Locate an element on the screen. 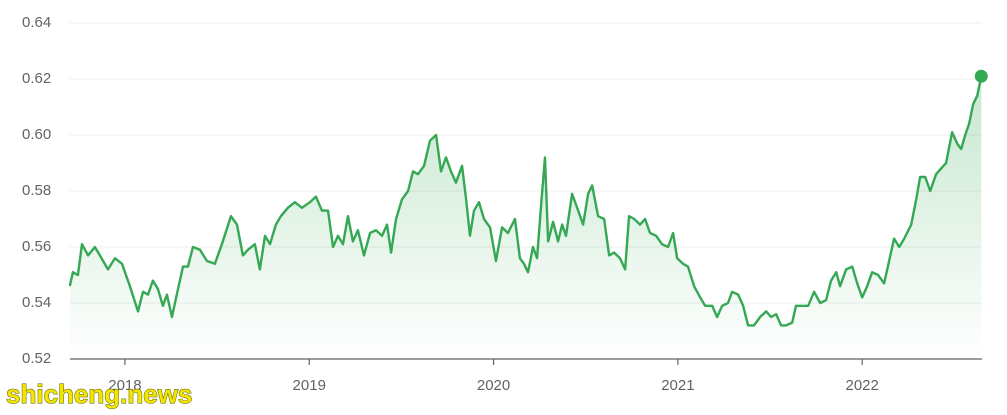 This screenshot has height=415, width=1007. x-tick-label: 2019 is located at coordinates (309, 385).